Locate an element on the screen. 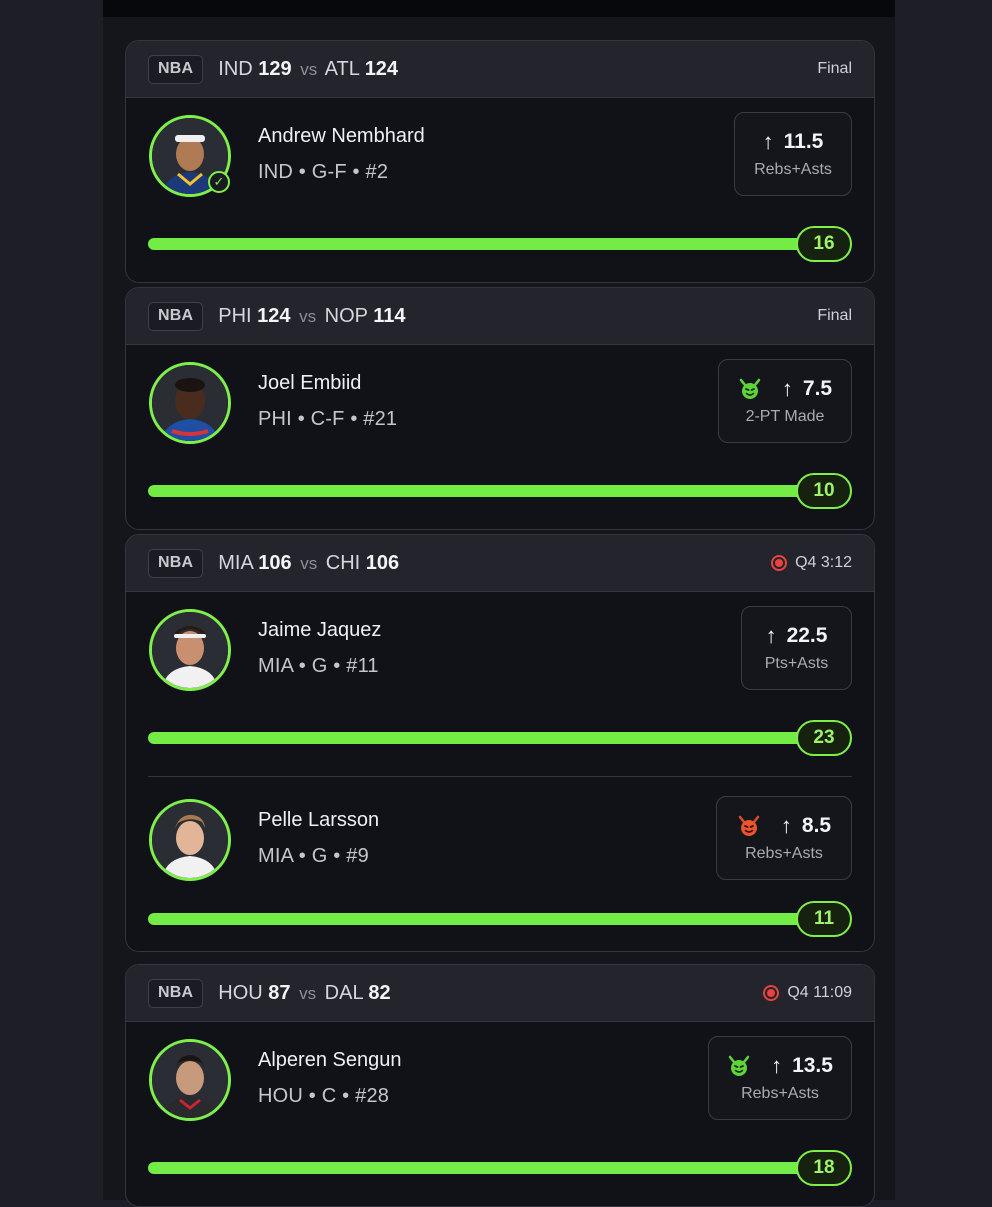 This screenshot has width=992, height=1207. game-status: Q4 11:09 is located at coordinates (807, 993).